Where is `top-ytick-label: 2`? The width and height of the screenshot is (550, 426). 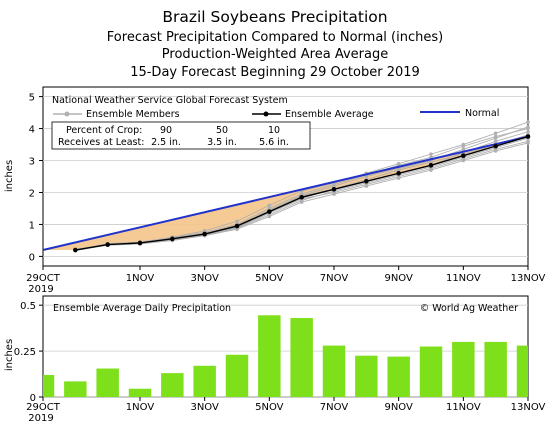 top-ytick-label: 2 is located at coordinates (32, 193).